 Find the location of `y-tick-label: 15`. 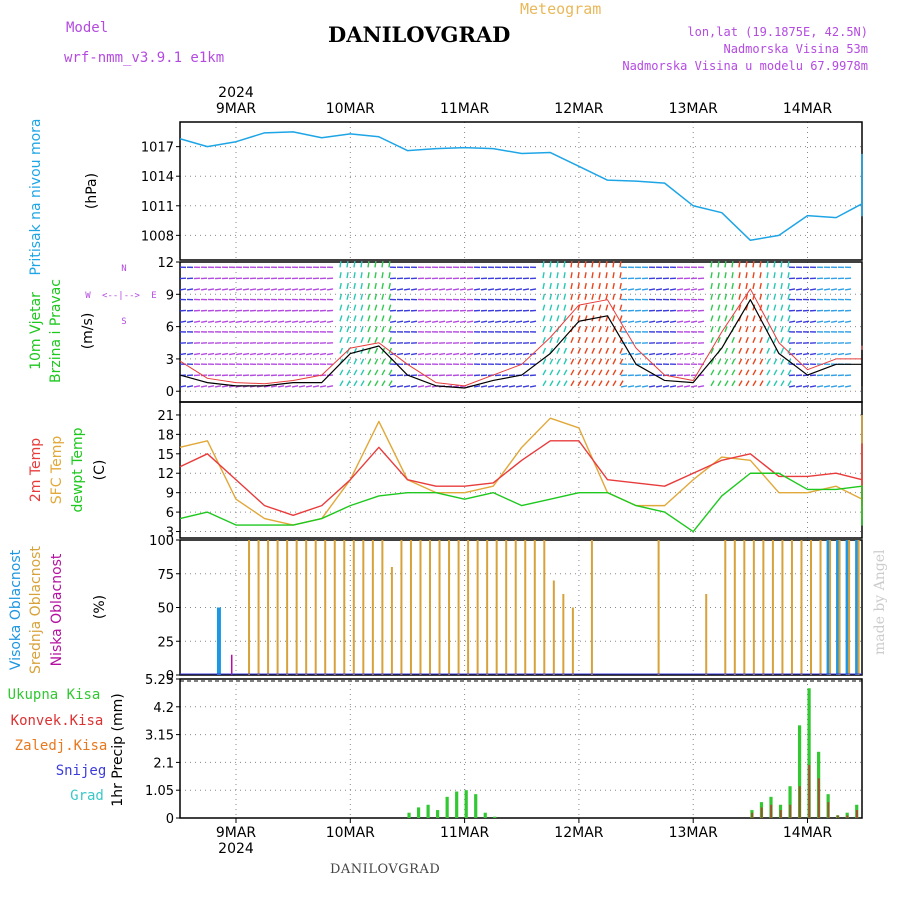

y-tick-label: 15 is located at coordinates (165, 455).